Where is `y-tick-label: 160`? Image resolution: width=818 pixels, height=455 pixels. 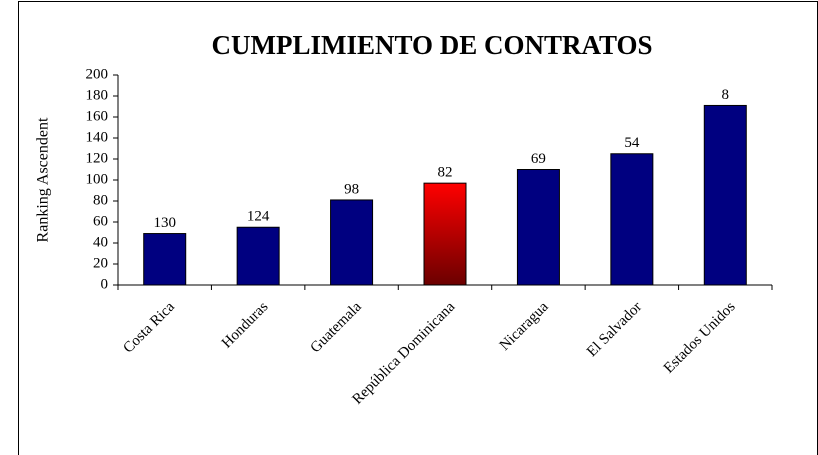 y-tick-label: 160 is located at coordinates (97, 116).